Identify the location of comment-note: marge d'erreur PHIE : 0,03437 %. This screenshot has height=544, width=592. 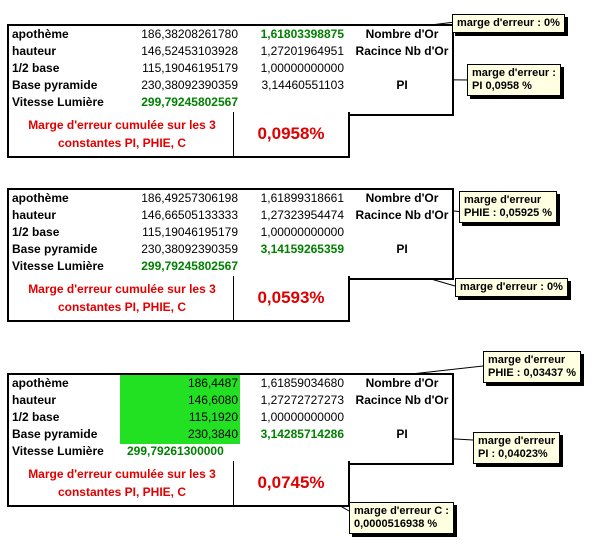
(532, 367).